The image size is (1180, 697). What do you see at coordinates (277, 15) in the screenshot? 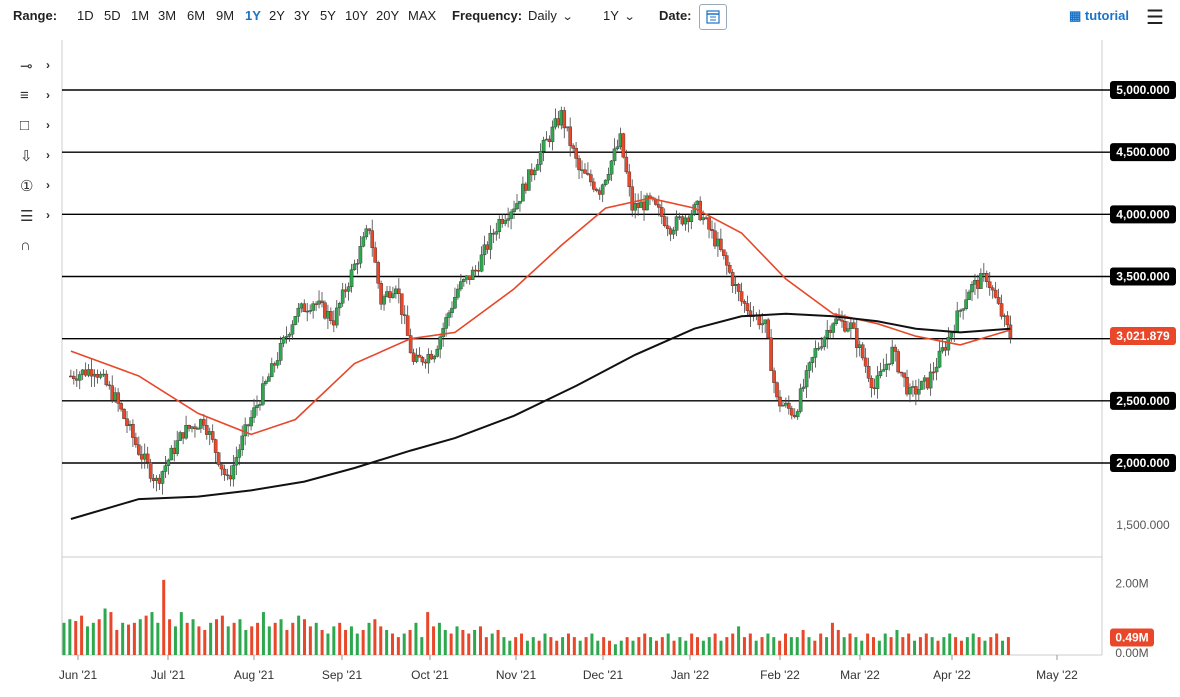
I see `range-button-2y: 2Y` at bounding box center [277, 15].